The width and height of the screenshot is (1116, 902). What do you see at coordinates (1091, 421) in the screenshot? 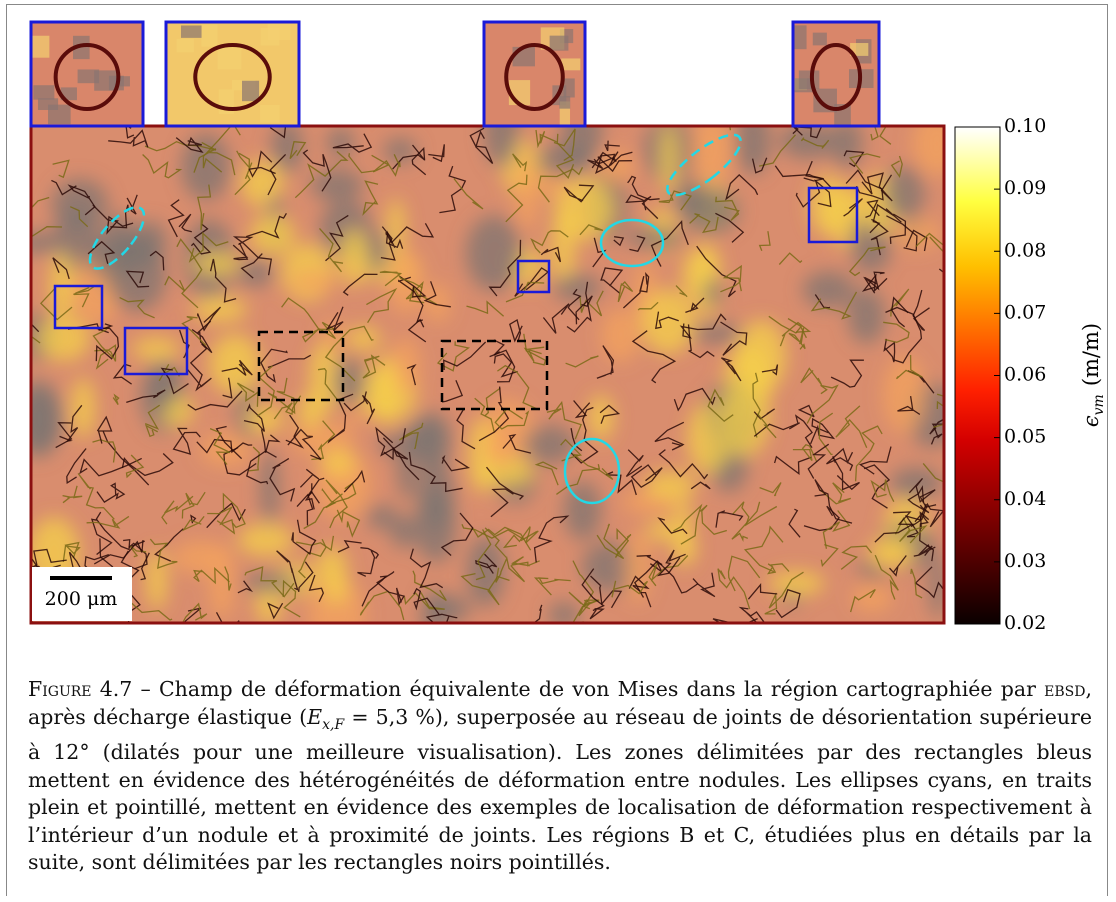
I see `colorbar-symbol: ϵ` at bounding box center [1091, 421].